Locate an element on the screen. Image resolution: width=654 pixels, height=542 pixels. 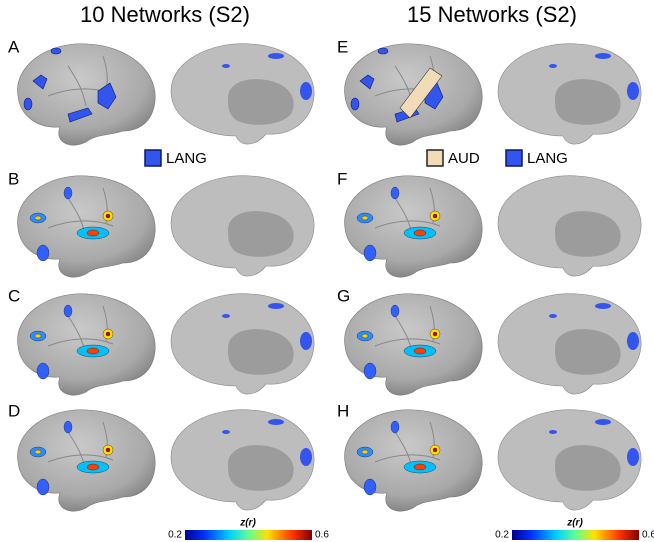
panel-label: E is located at coordinates (342, 46).